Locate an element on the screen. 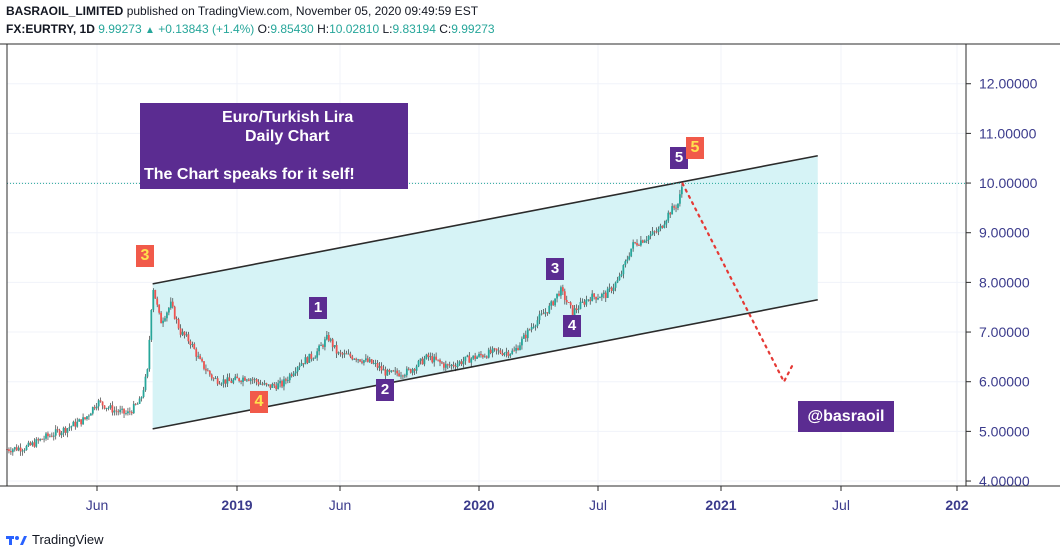  y-tick-label: 12.00000 is located at coordinates (1008, 84).